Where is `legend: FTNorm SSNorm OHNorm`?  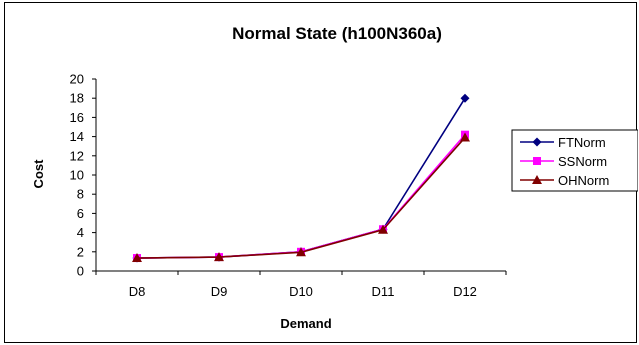
legend: FTNorm SSNorm OHNorm is located at coordinates (574, 160).